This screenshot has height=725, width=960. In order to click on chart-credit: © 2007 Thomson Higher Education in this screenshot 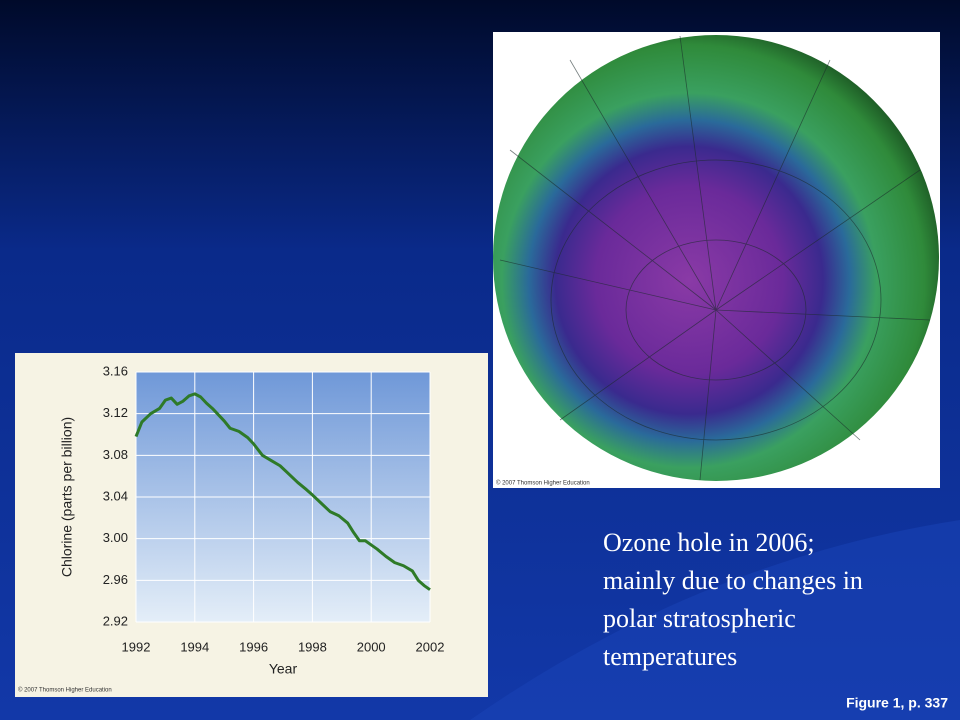, I will do `click(65, 690)`.